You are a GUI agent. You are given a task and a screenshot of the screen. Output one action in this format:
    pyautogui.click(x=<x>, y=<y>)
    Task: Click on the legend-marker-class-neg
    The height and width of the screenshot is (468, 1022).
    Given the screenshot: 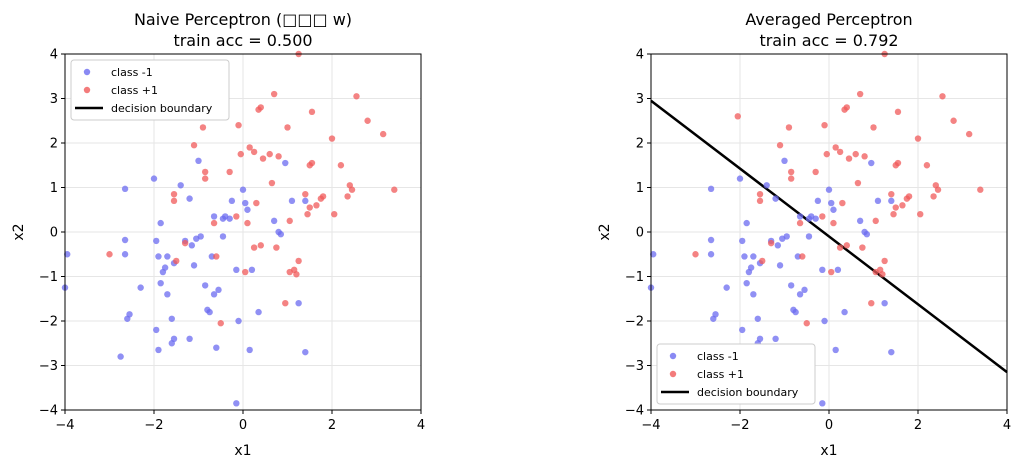 What is the action you would take?
    pyautogui.click(x=87, y=72)
    